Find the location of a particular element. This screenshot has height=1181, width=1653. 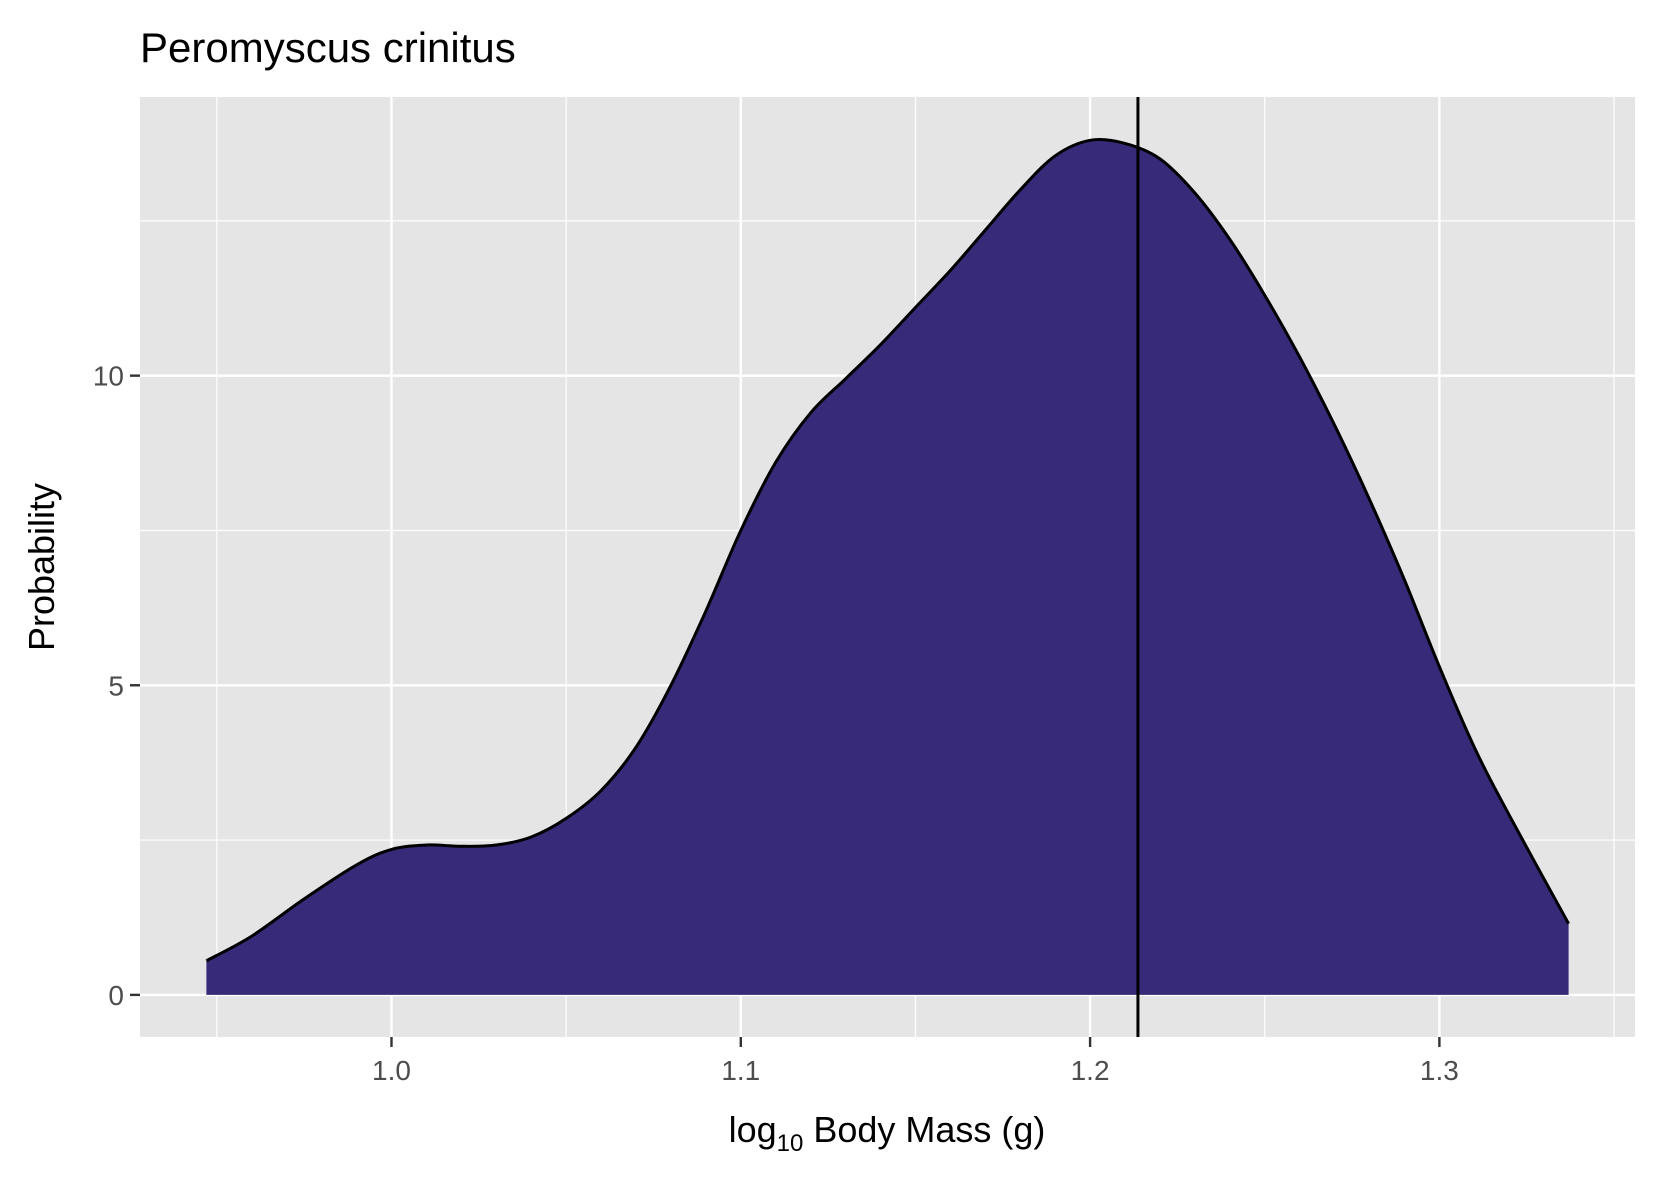

x-tick-label-0: 1.0 is located at coordinates (391, 1070).